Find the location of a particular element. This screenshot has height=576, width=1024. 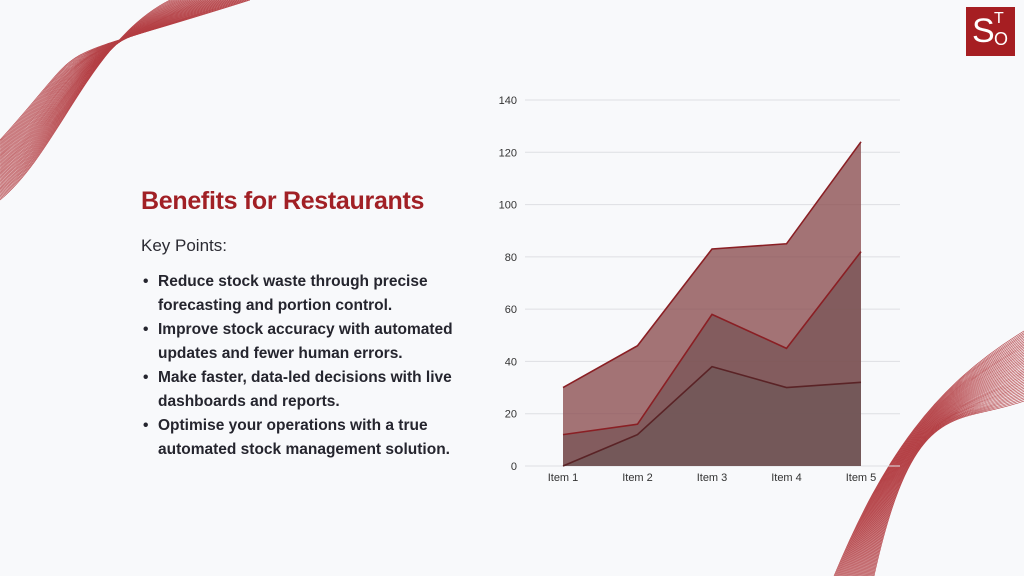

y-tick-label: 60 is located at coordinates (511, 310).